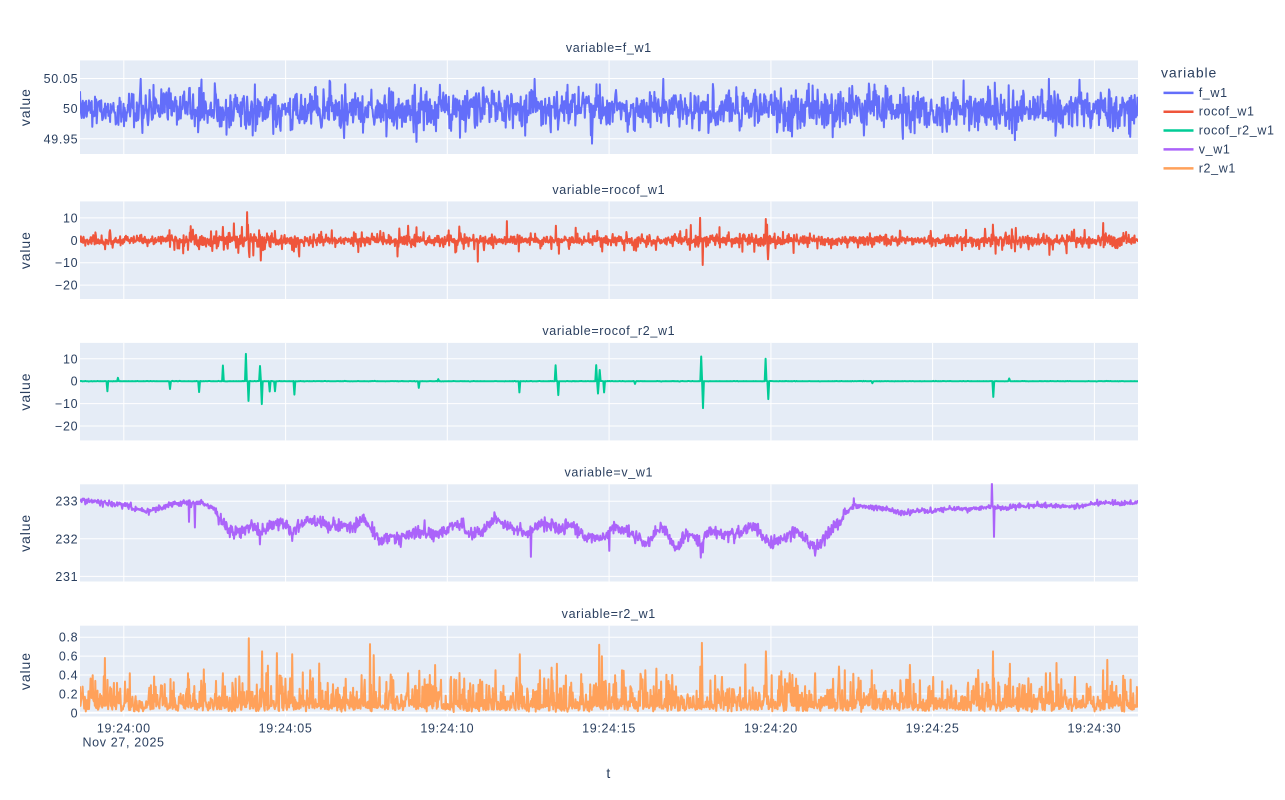 The image size is (1285, 800). What do you see at coordinates (933, 728) in the screenshot?
I see `svg-text: 19:24:25` at bounding box center [933, 728].